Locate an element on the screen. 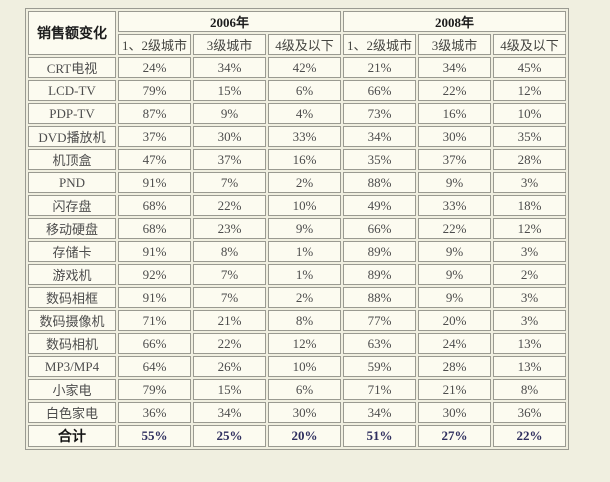 The height and width of the screenshot is (482, 610). table-row: 数码相机 66% 22% 12% 63% 24% 13% is located at coordinates (297, 343).